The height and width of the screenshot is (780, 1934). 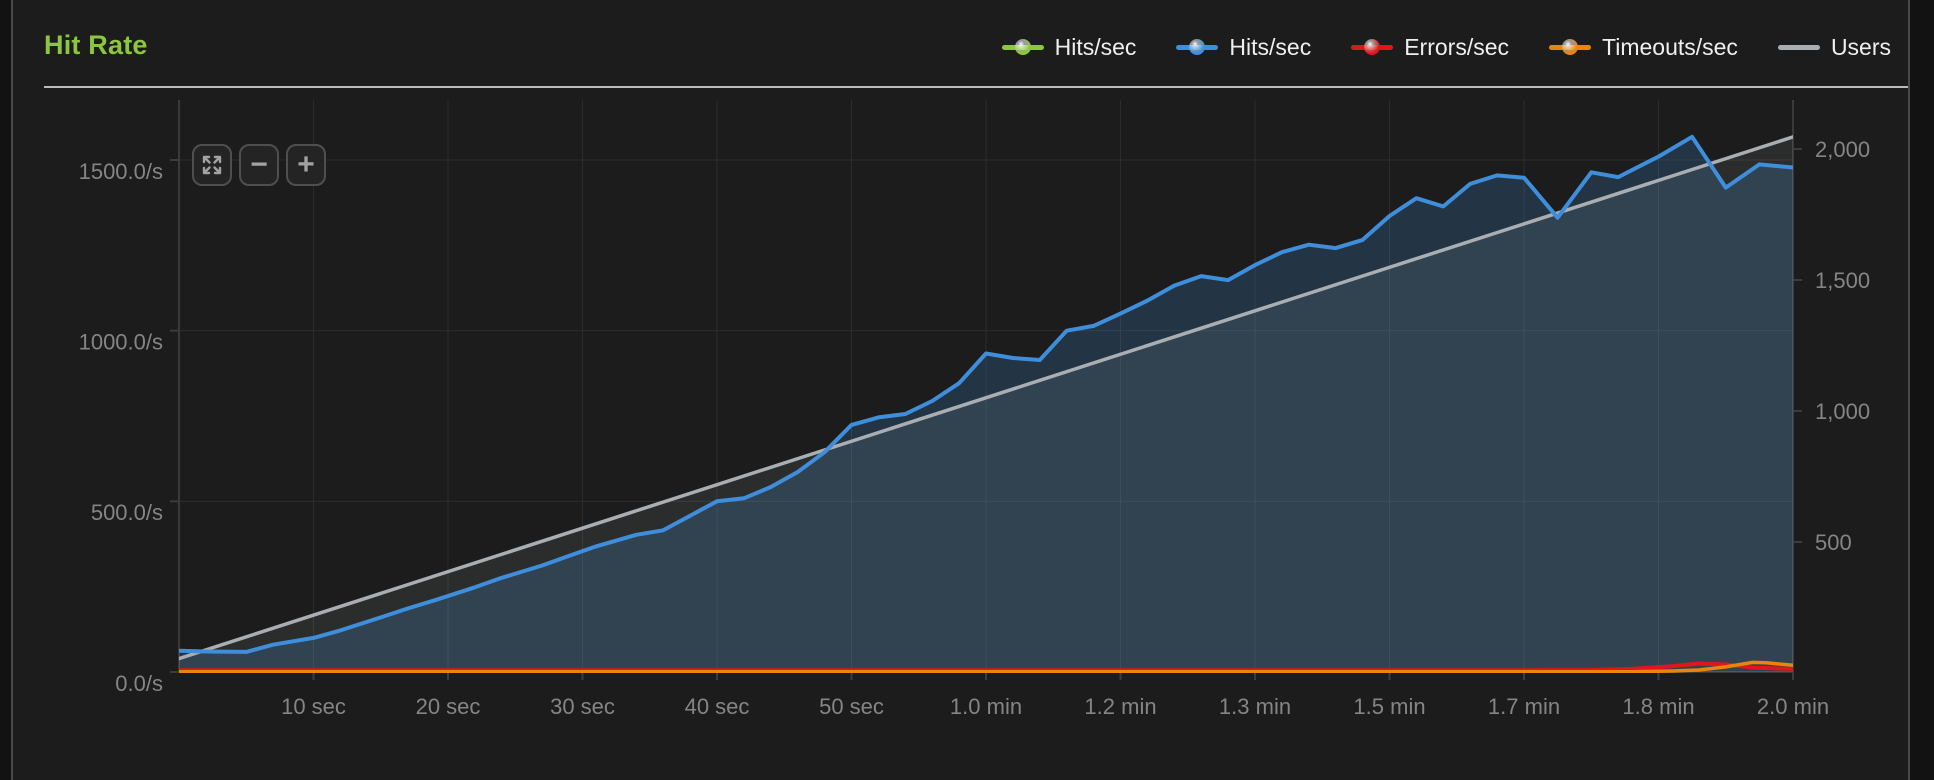 I want to click on y-axis-right-label: 2,000, so click(x=1842, y=149).